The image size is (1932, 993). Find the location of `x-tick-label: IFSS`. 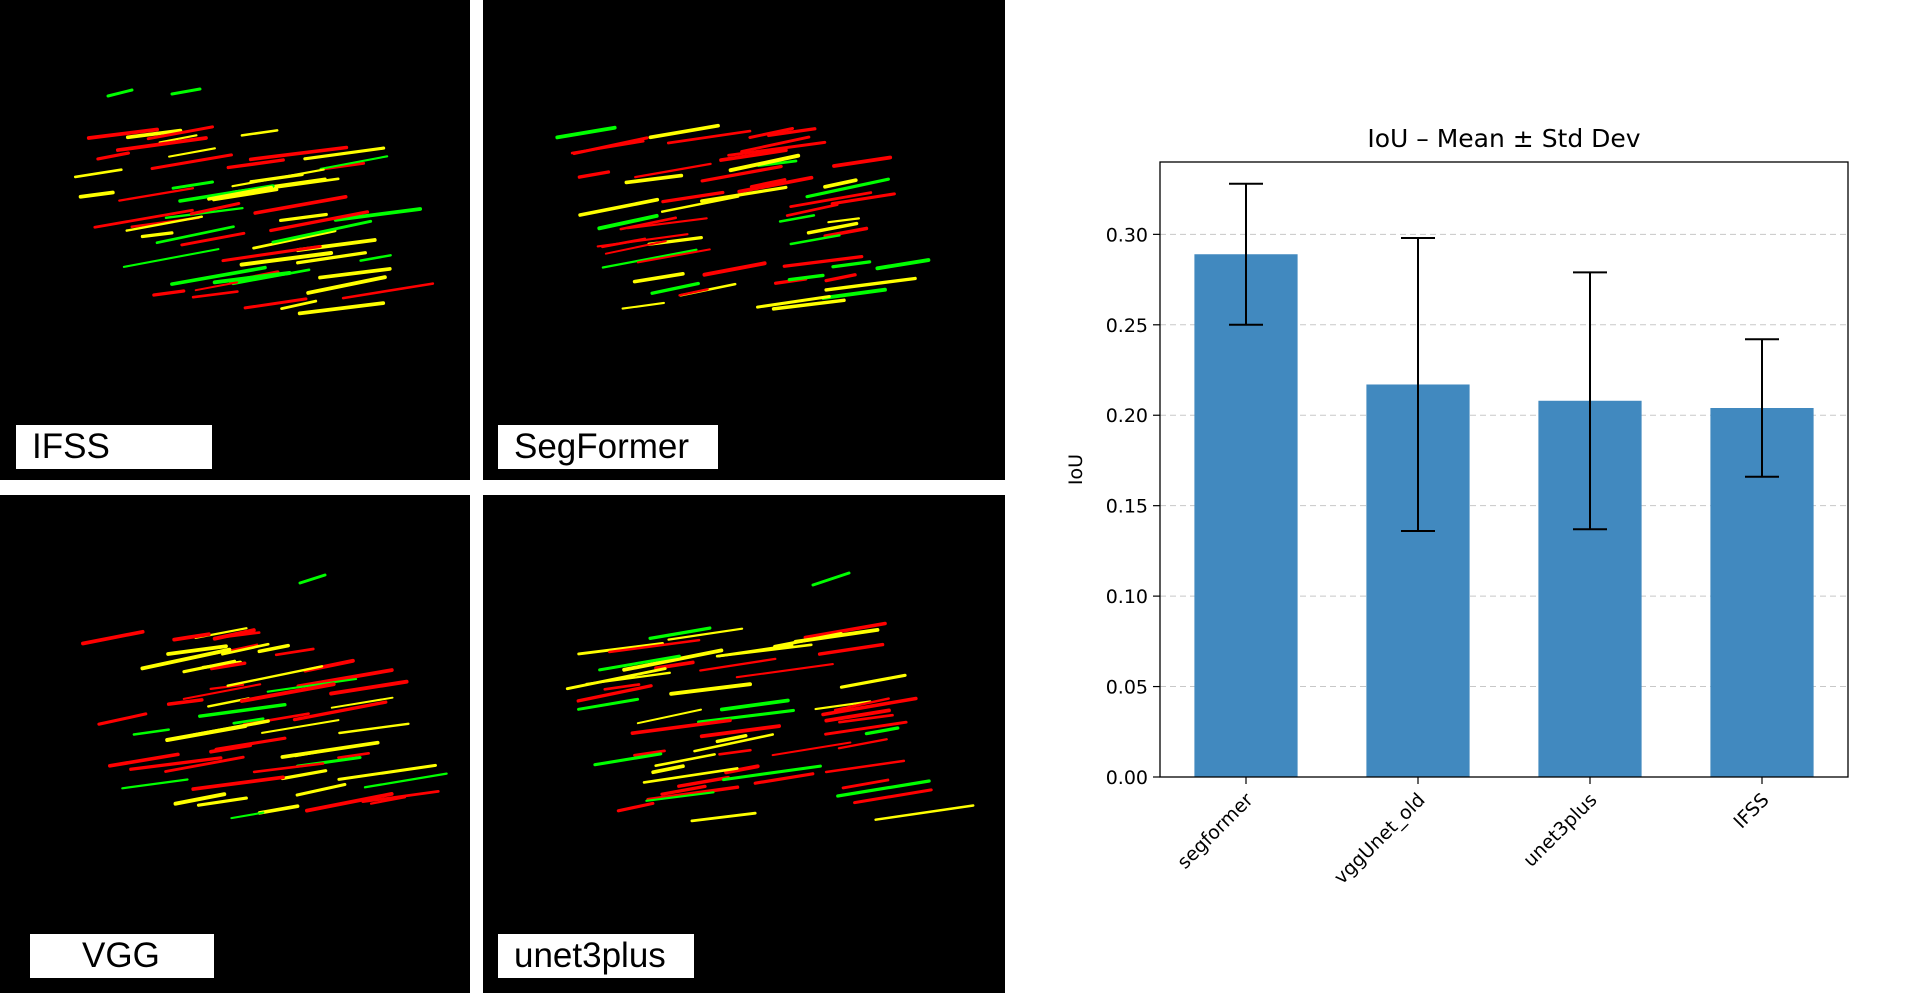

x-tick-label: IFSS is located at coordinates (1751, 811).